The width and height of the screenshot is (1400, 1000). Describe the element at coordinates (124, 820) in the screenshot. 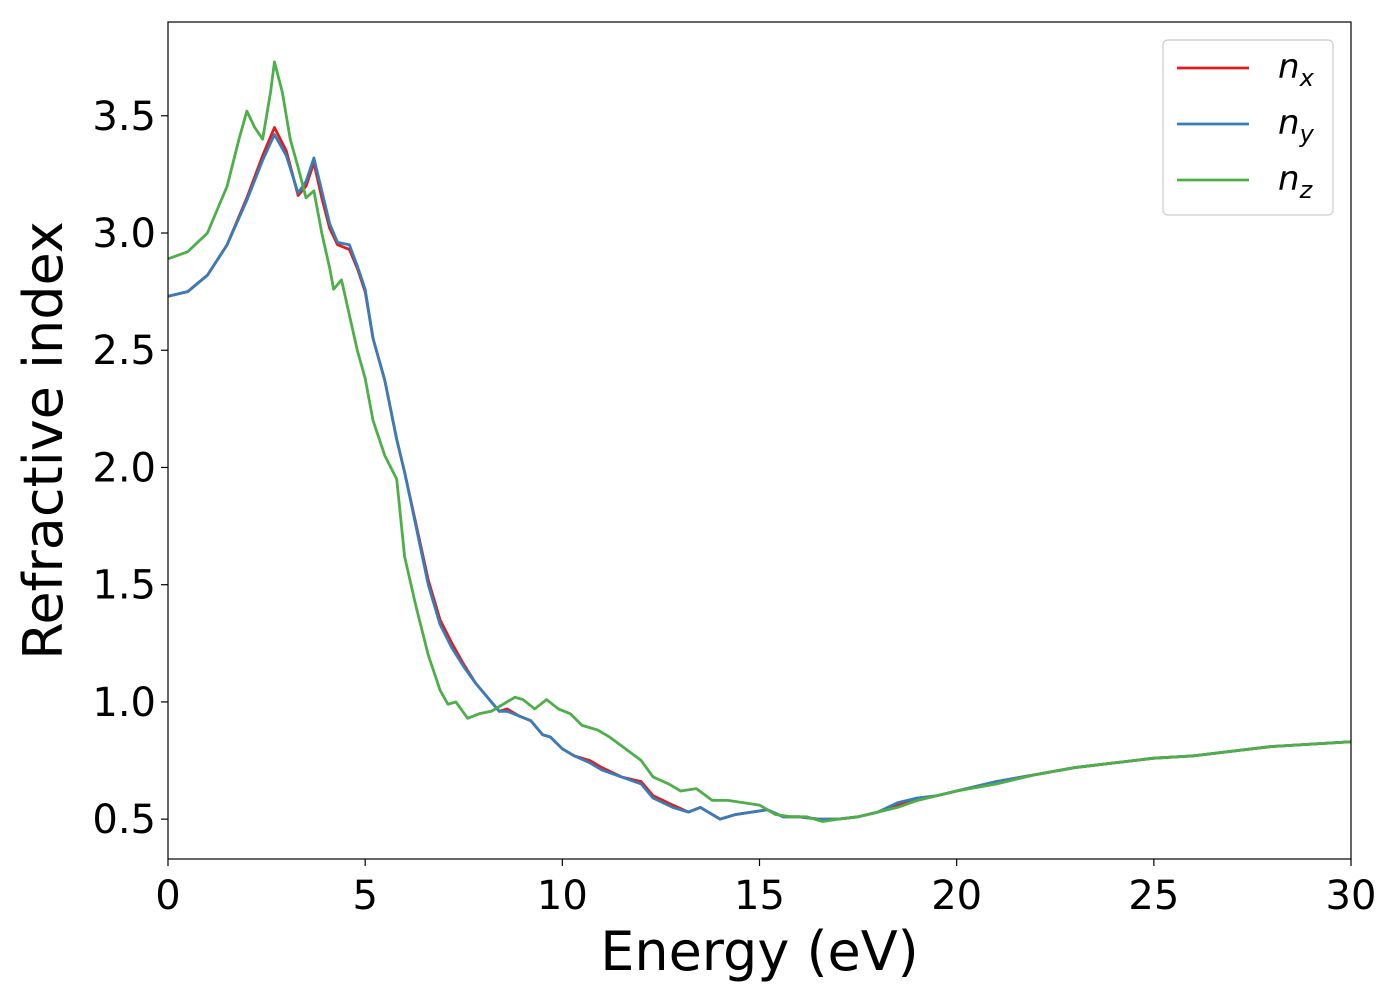

I see `y-tick-label: 0.5` at that location.